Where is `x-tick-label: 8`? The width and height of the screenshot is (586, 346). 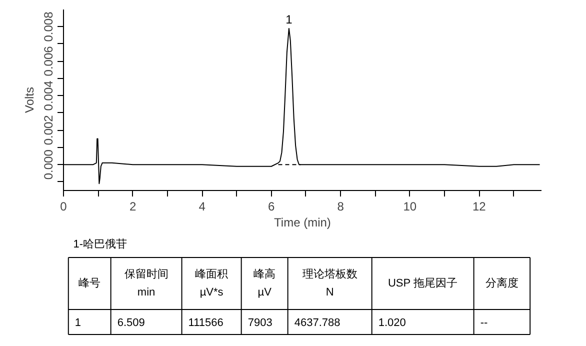
x-tick-label: 8 is located at coordinates (340, 207).